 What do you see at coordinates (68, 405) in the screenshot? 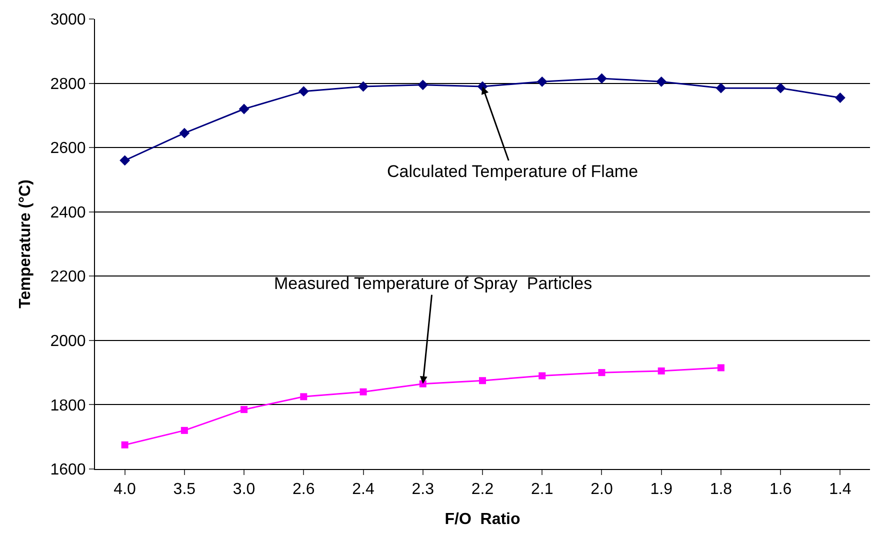
I see `y-tick-label: 1800` at bounding box center [68, 405].